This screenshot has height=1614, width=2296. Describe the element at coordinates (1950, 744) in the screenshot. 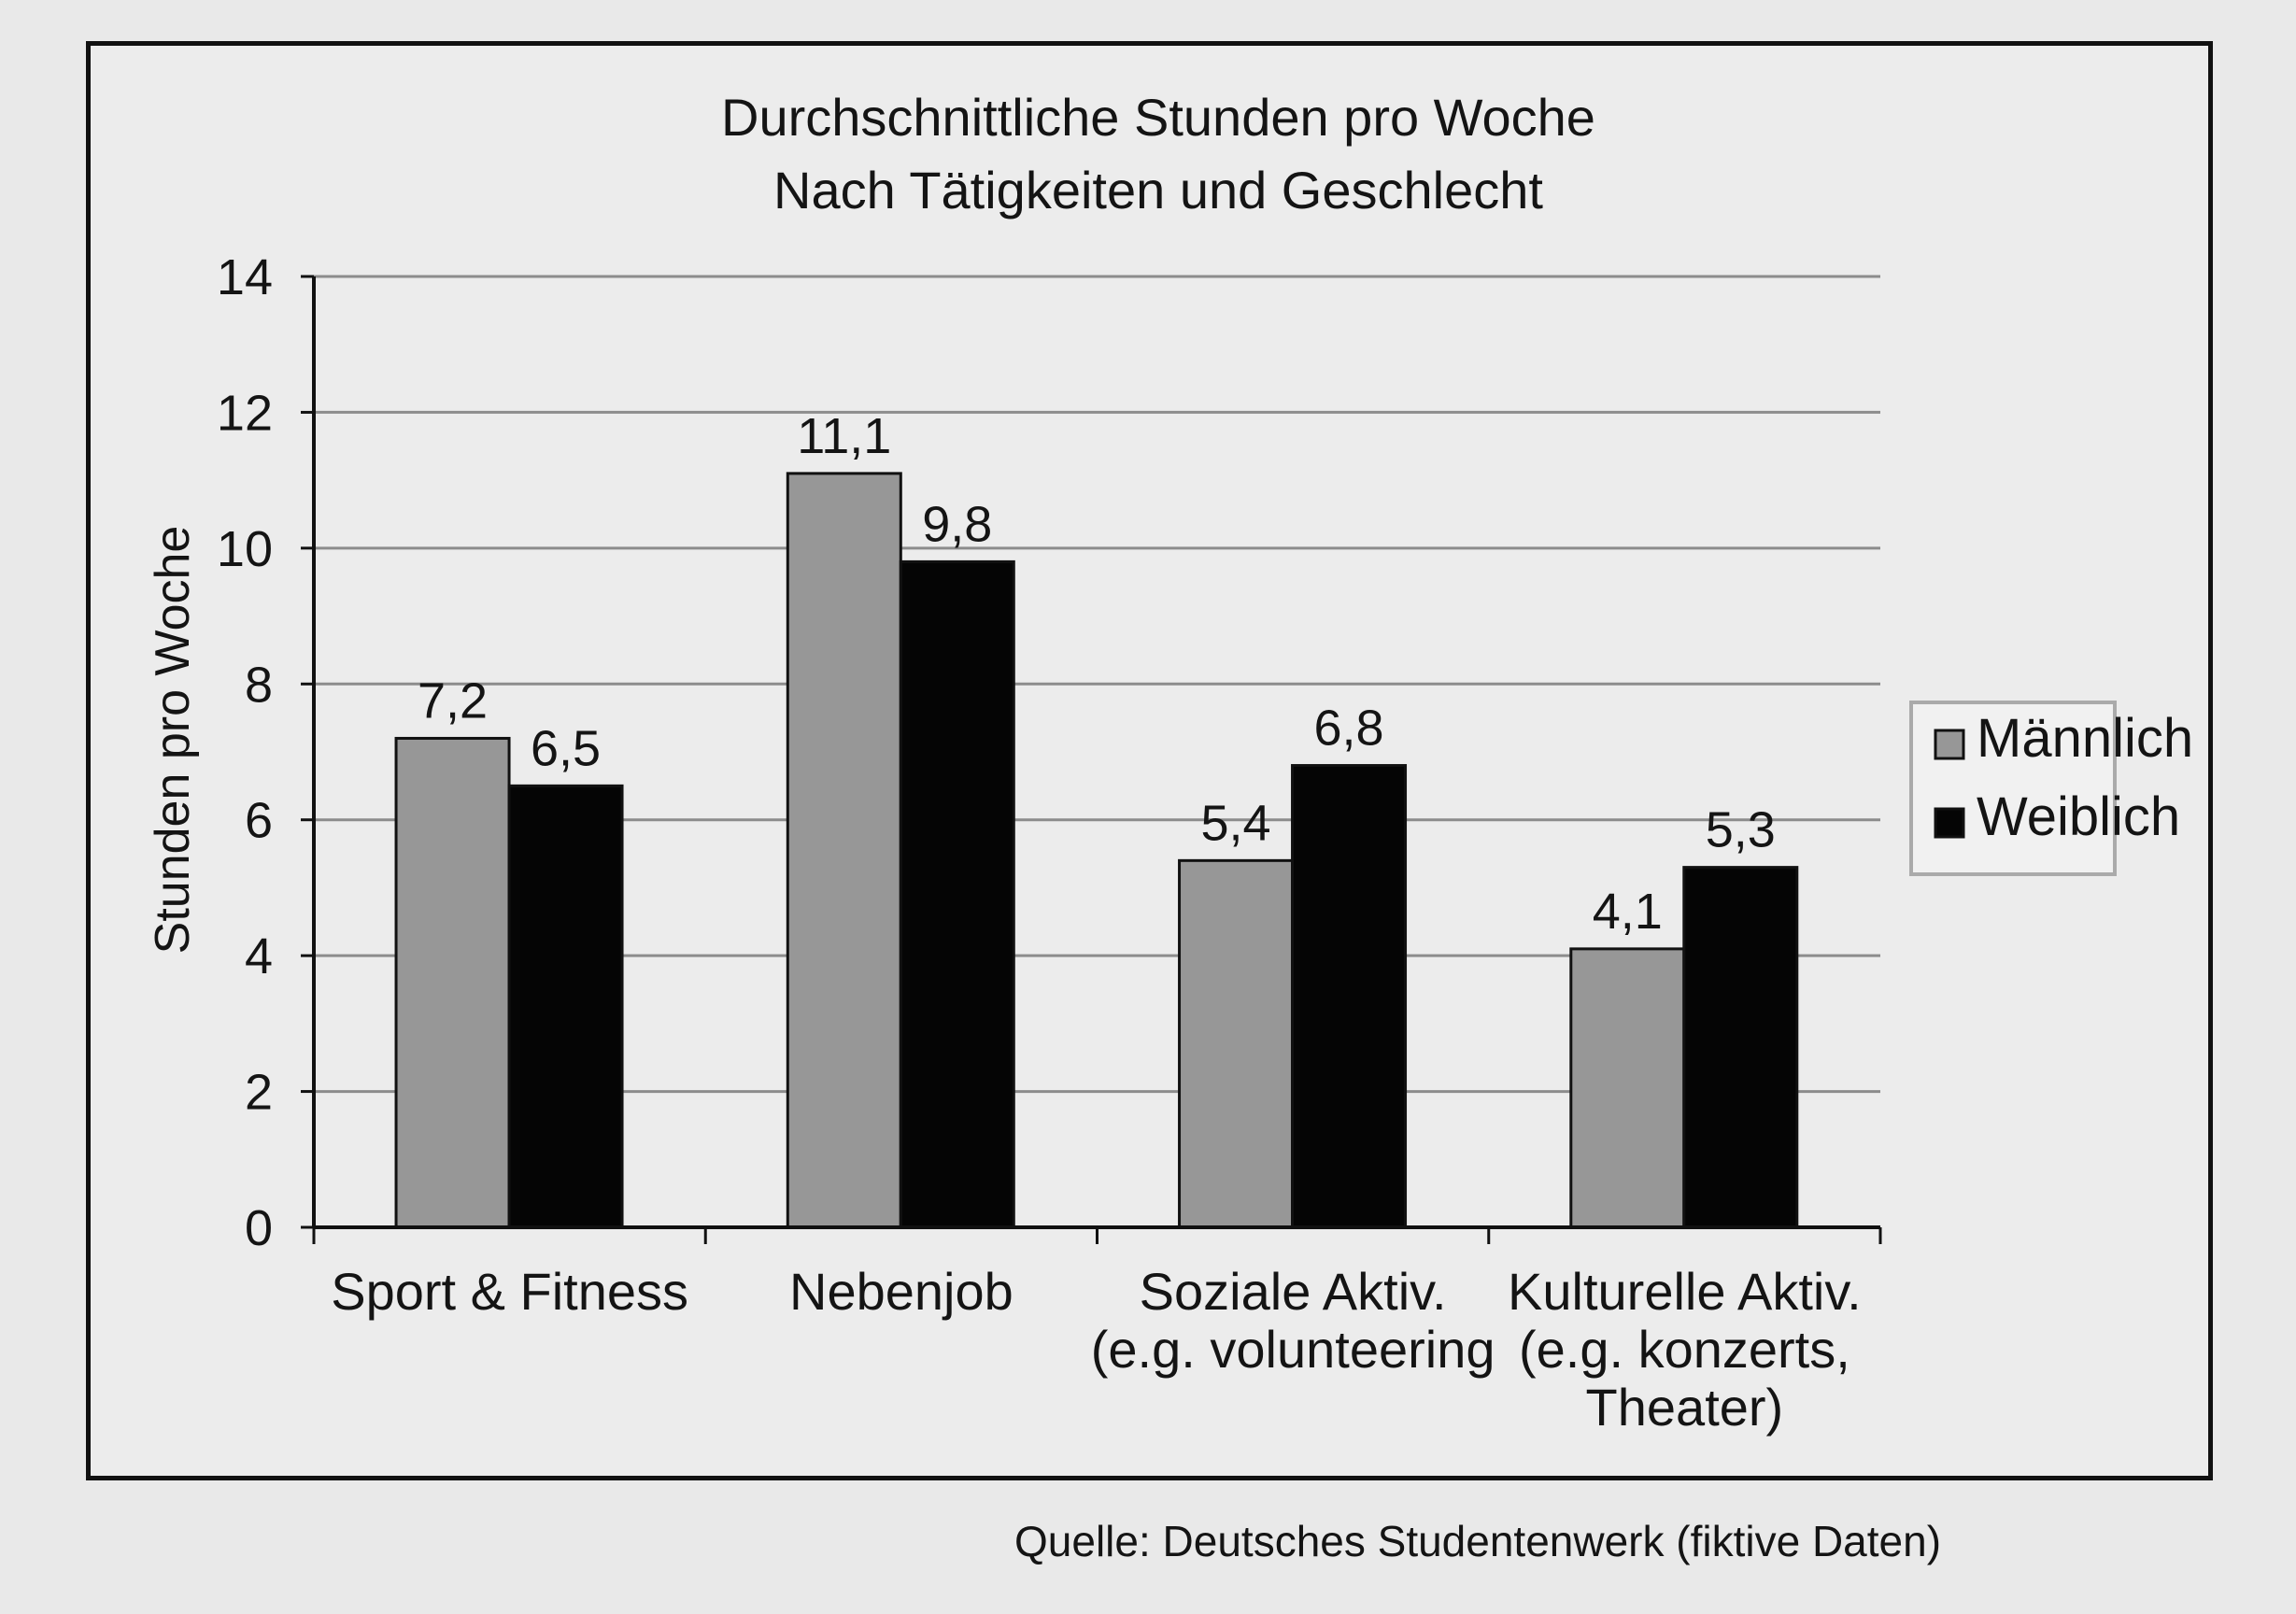

I see `legend-swatch-männlich` at that location.